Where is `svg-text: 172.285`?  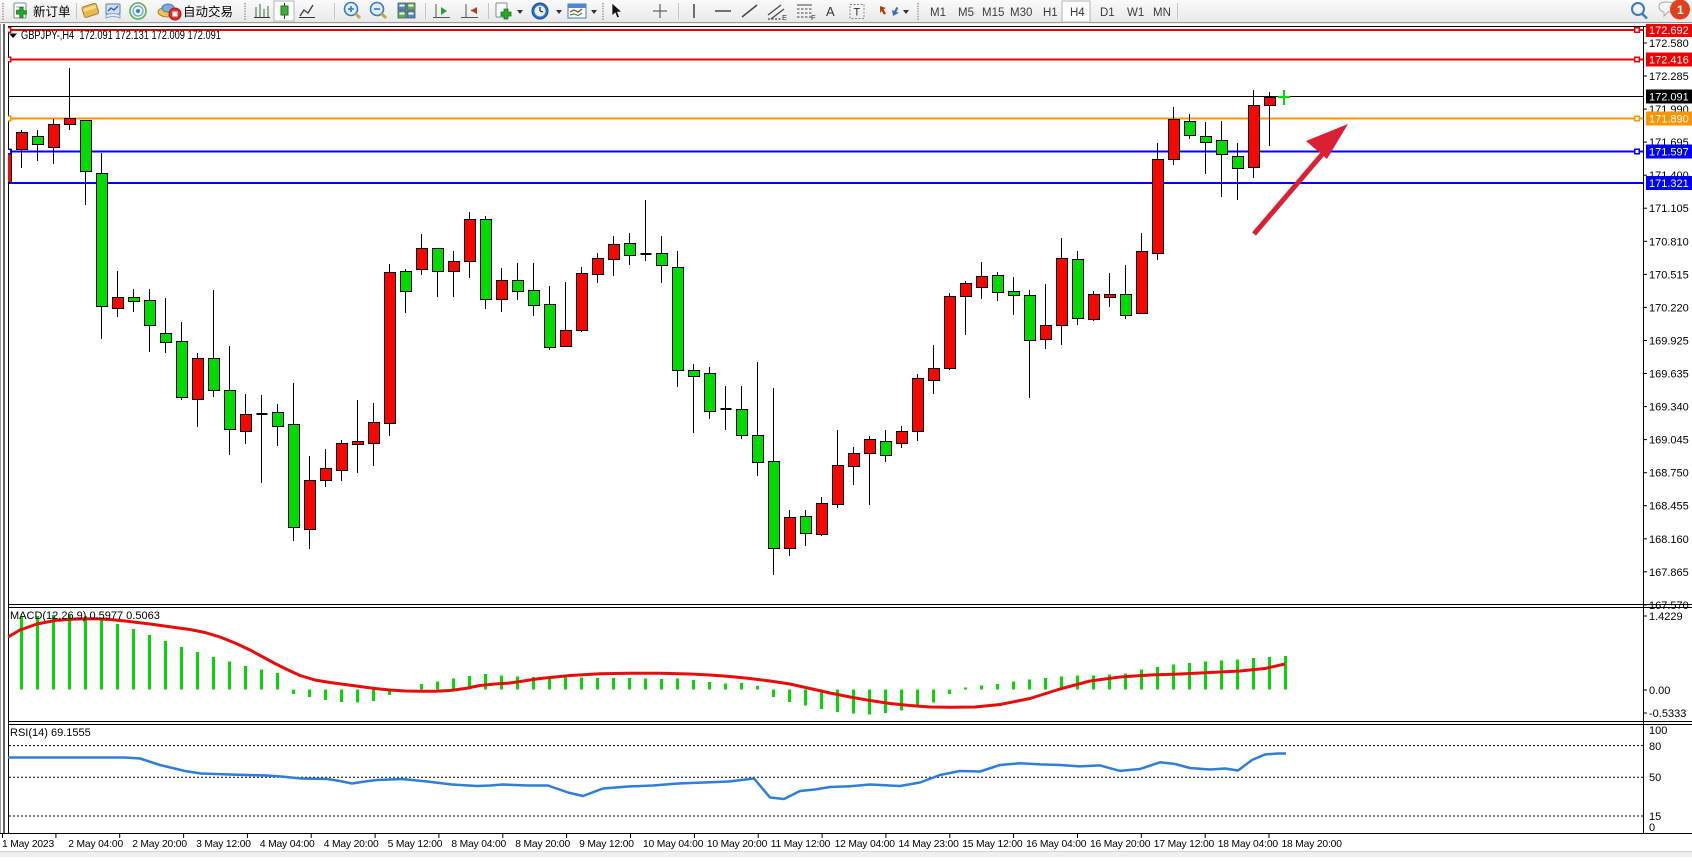
svg-text: 172.285 is located at coordinates (1669, 77).